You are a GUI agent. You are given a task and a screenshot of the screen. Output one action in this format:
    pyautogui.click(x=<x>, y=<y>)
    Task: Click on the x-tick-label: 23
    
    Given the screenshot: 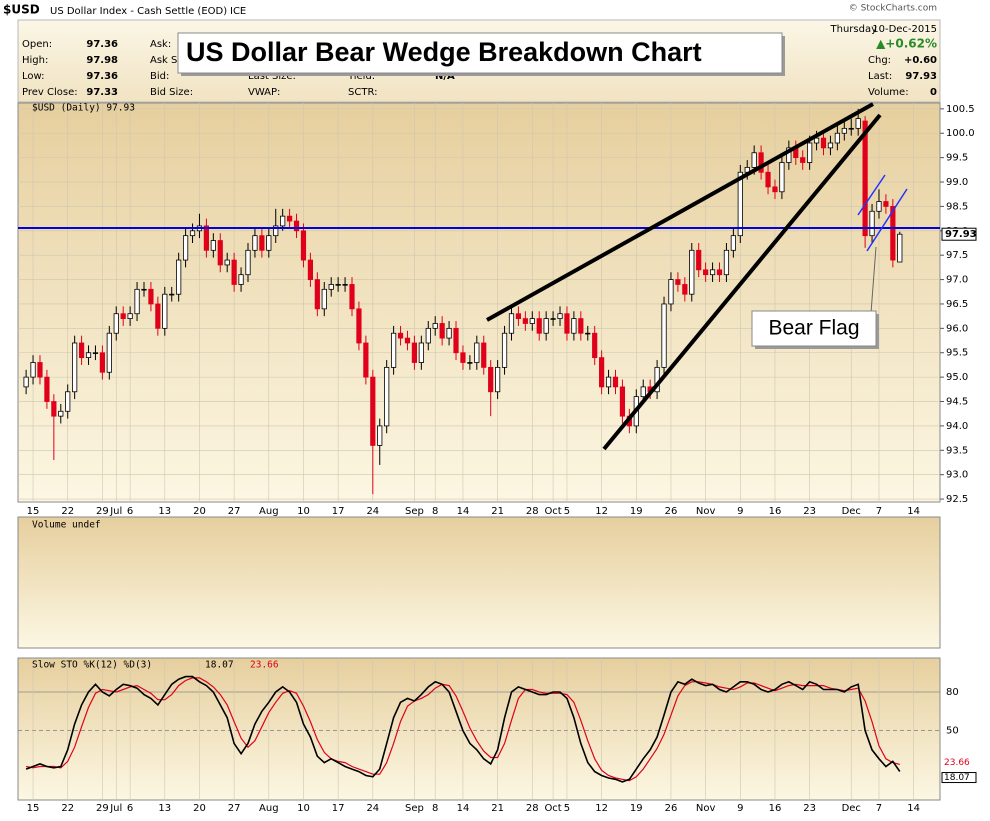 What is the action you would take?
    pyautogui.click(x=809, y=511)
    